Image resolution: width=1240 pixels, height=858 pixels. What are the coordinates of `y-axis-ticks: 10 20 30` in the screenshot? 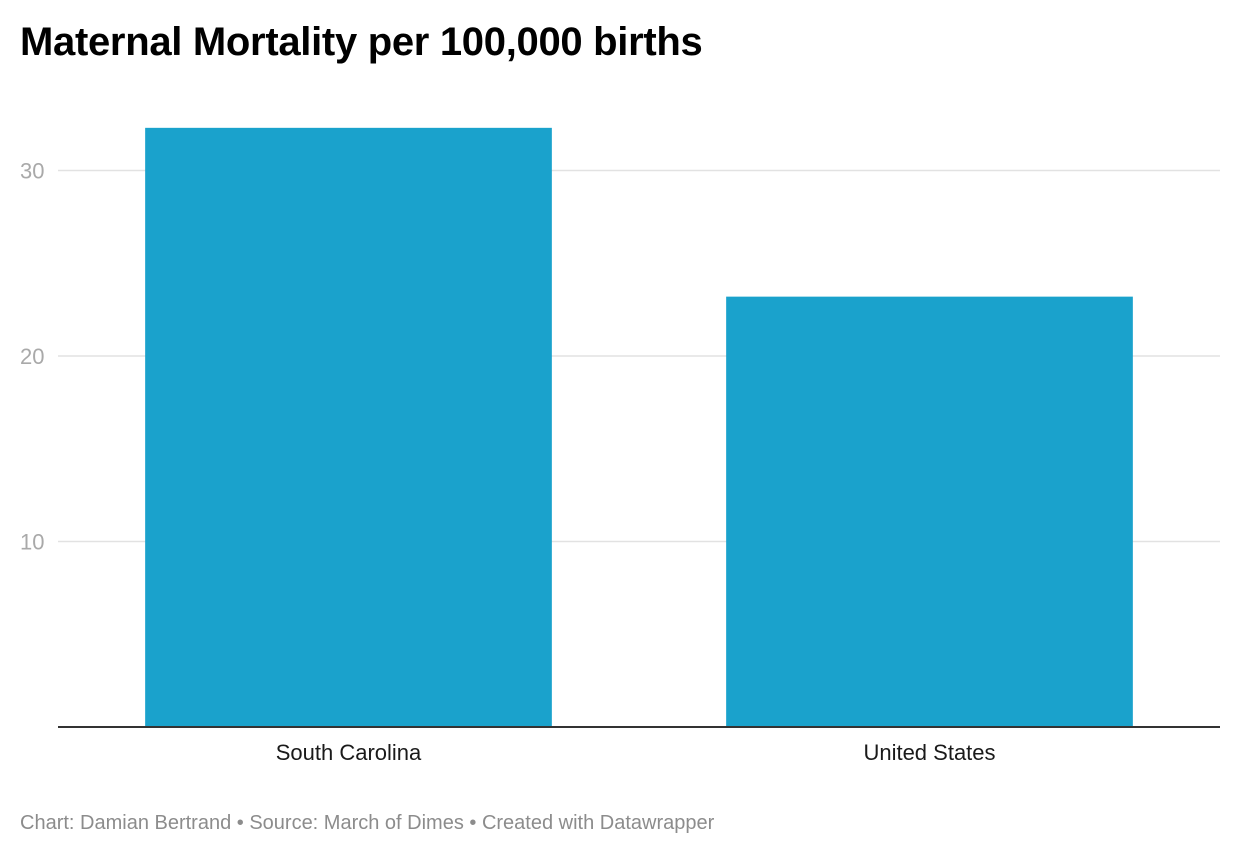 It's located at (32, 357).